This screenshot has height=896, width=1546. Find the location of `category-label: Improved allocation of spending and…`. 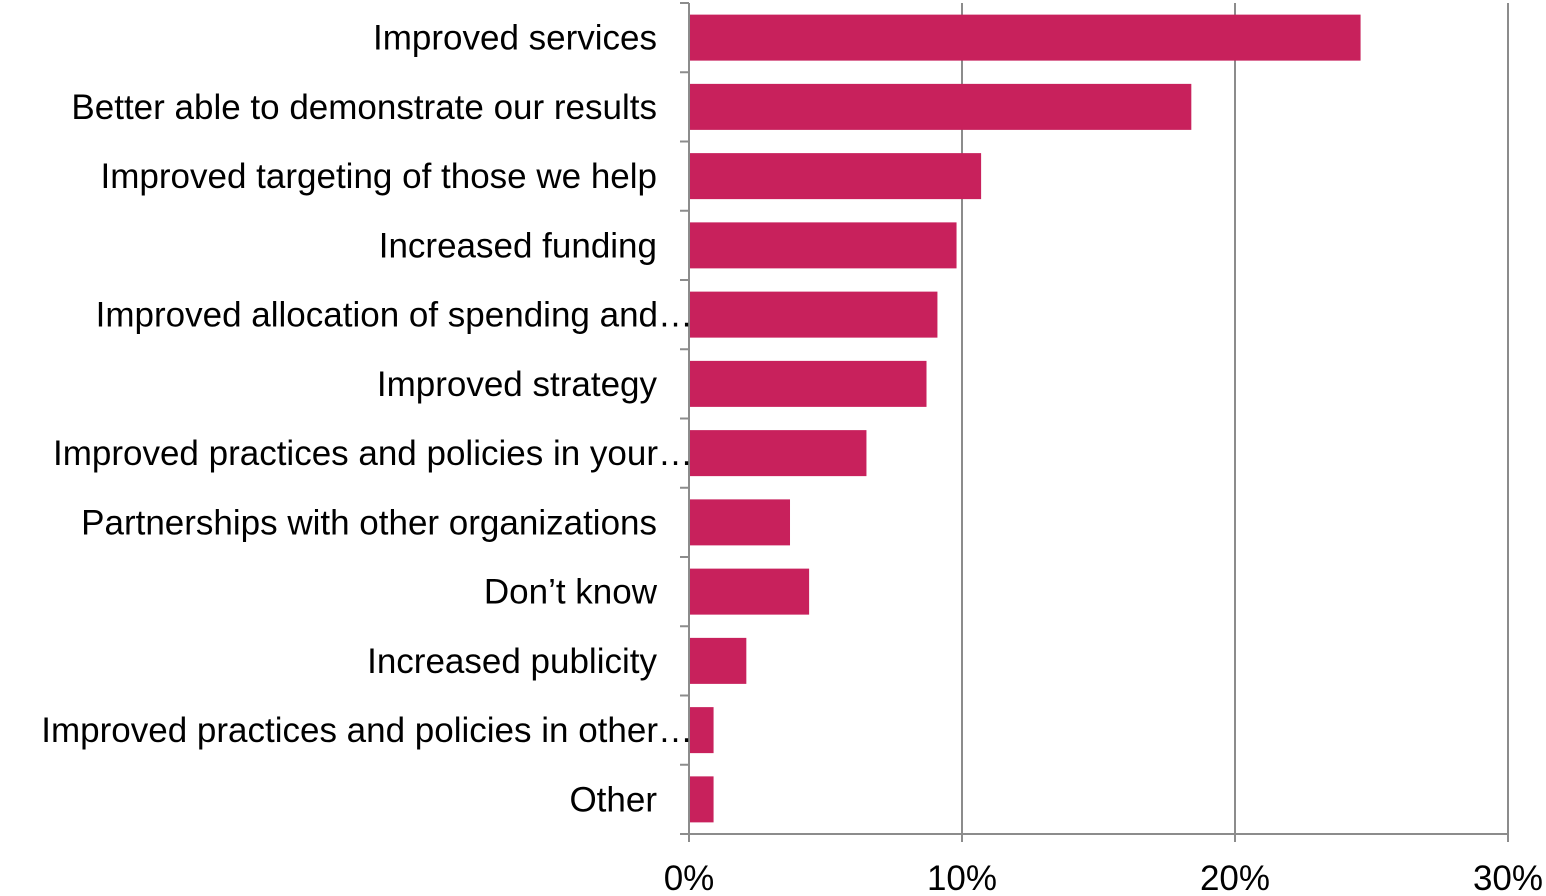

category-label: Improved allocation of spending and… is located at coordinates (394, 315).